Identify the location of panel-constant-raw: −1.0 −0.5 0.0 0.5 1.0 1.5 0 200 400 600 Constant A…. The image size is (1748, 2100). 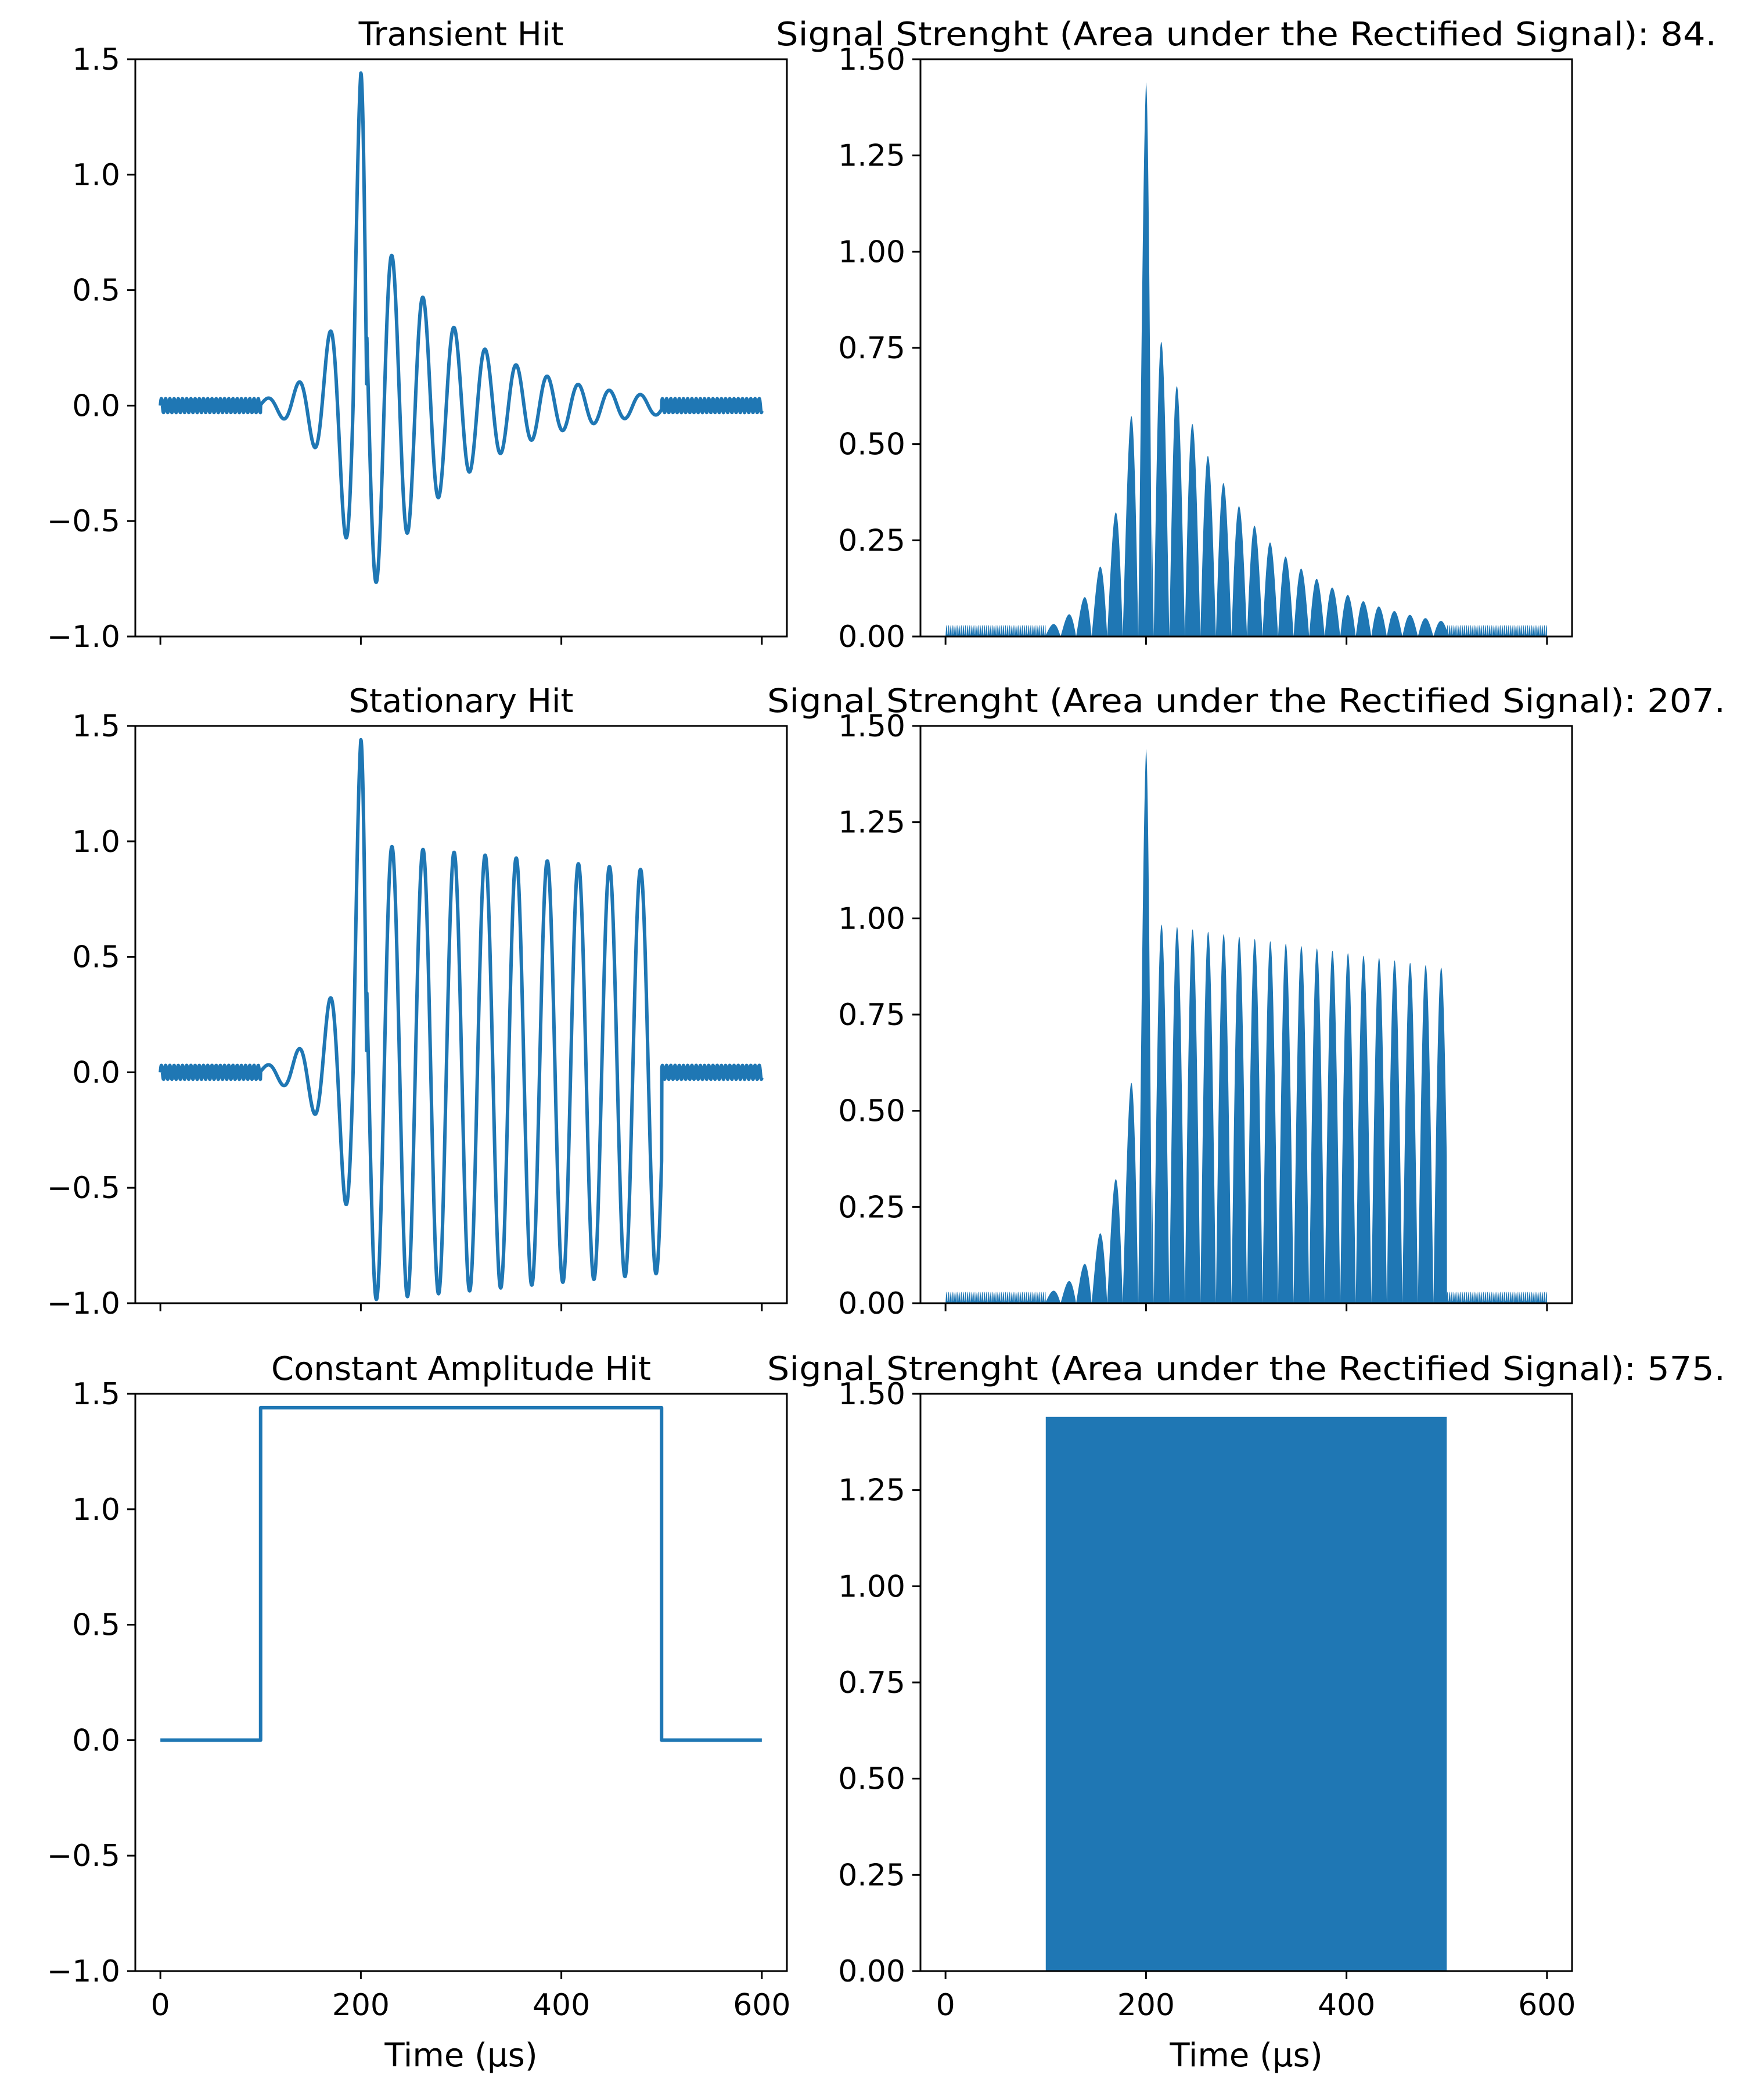
(419, 1712).